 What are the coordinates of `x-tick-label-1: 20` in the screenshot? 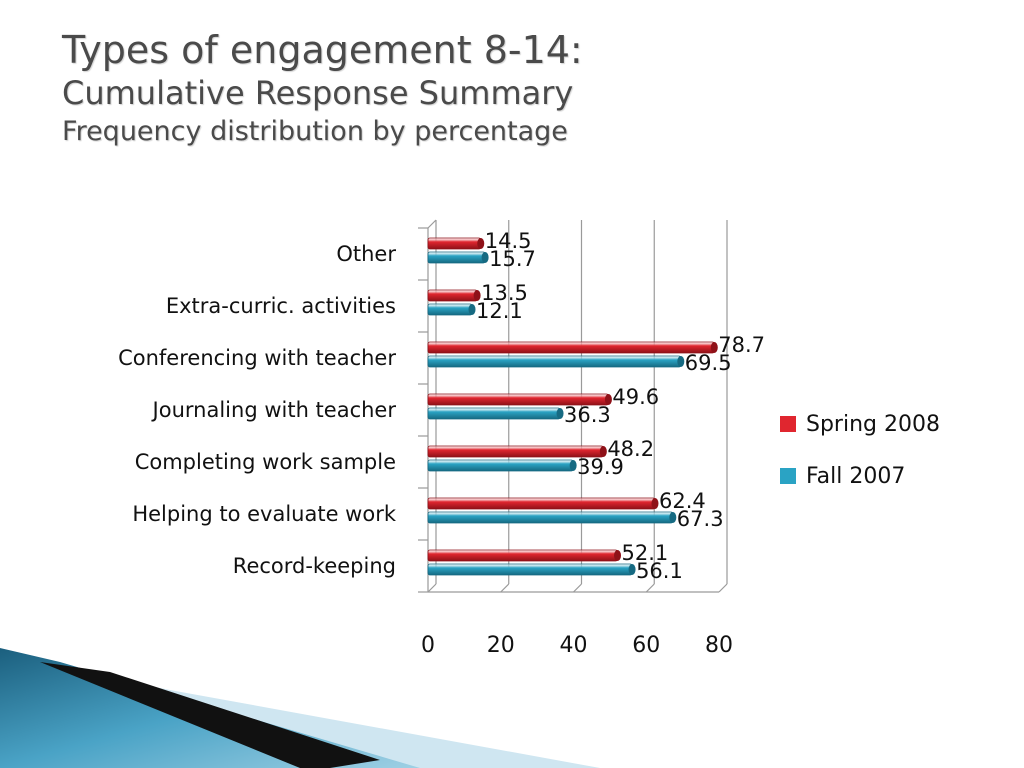 It's located at (501, 645).